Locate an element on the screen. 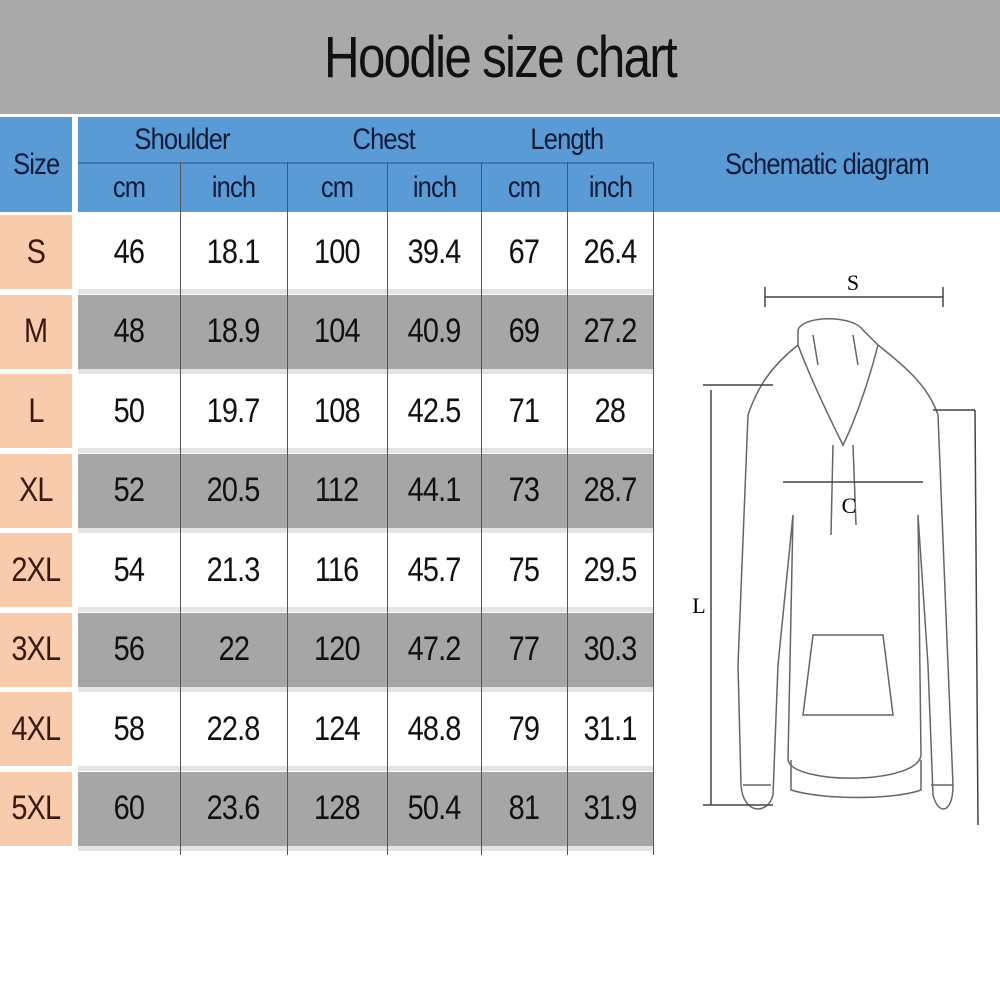 The width and height of the screenshot is (1000, 1000). table-cell: 50.4 is located at coordinates (434, 808).